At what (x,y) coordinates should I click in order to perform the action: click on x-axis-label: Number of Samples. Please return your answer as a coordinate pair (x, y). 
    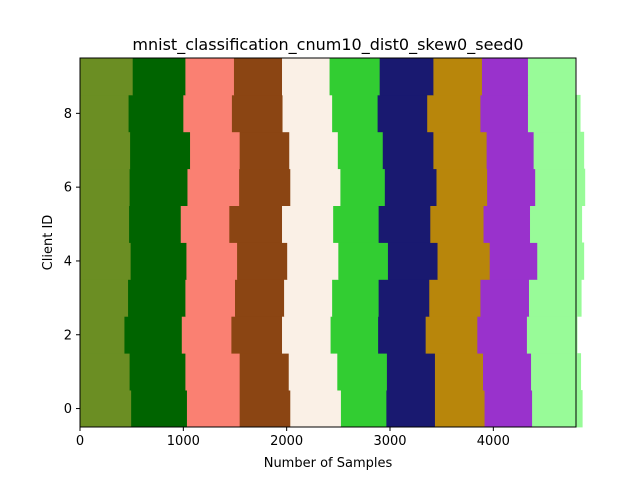
    Looking at the image, I should click on (328, 463).